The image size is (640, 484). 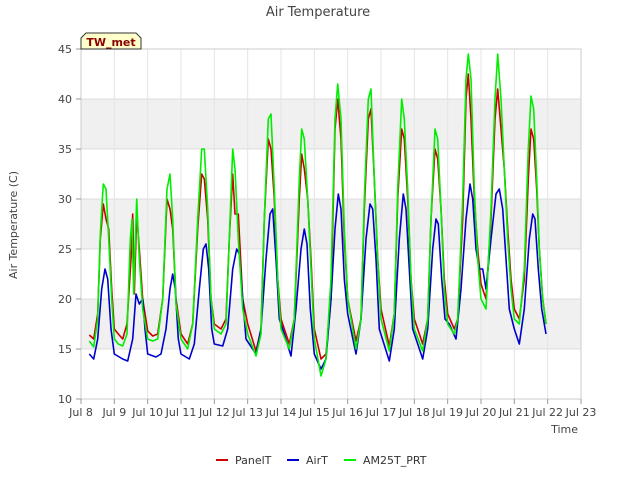 I want to click on y-axis-label: Air Temperature (C), so click(x=13, y=225).